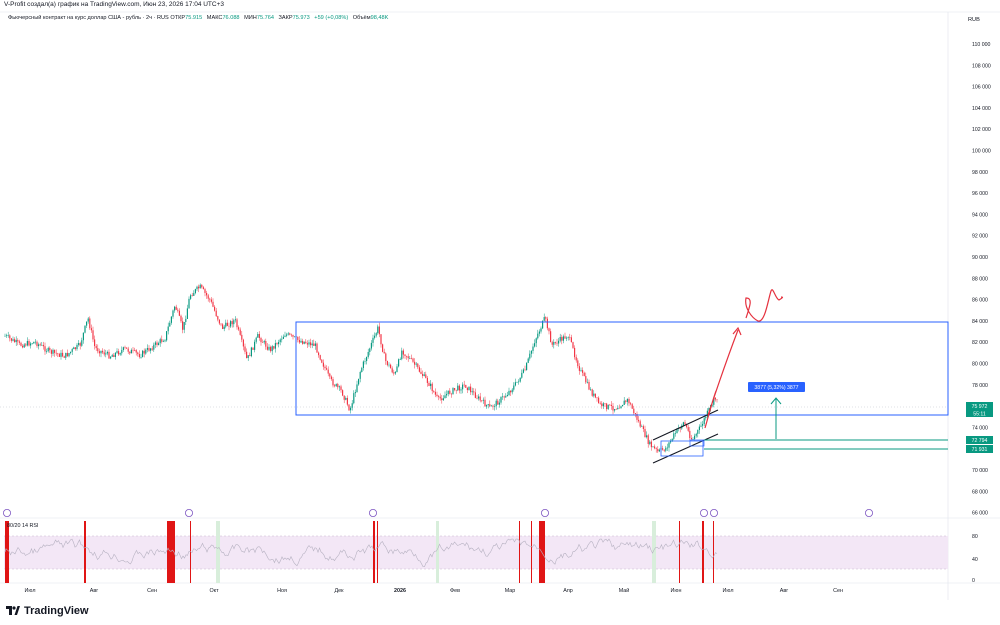  Describe the element at coordinates (776, 387) in the screenshot. I see `measure-label-box` at that location.